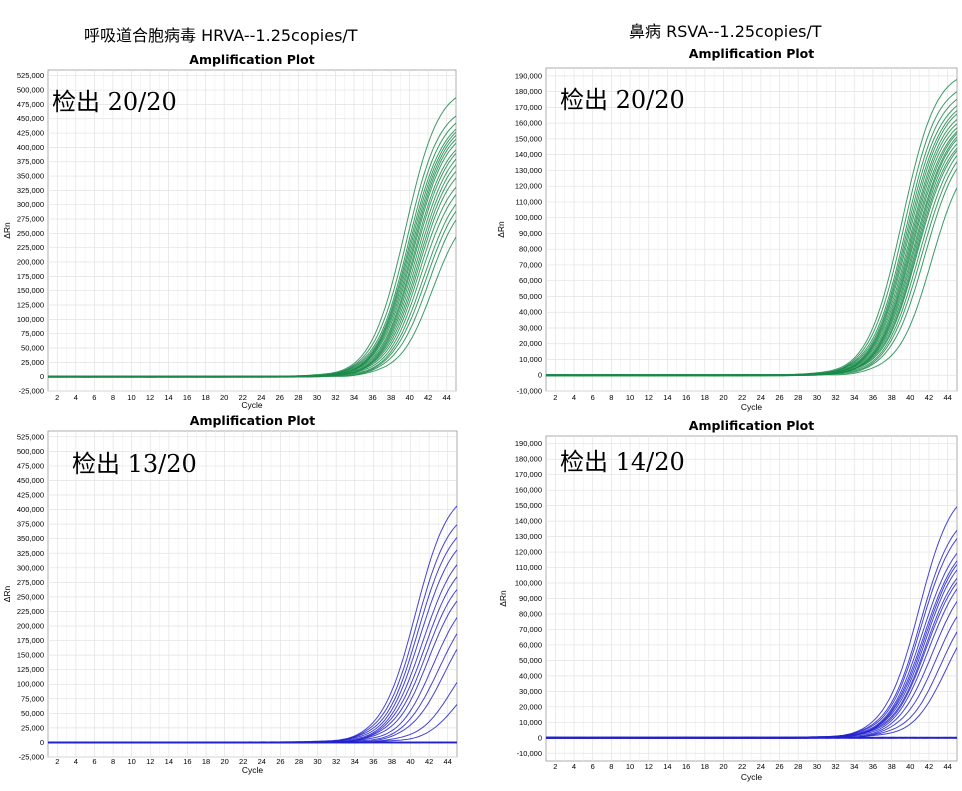 This screenshot has width=962, height=791. Describe the element at coordinates (574, 766) in the screenshot. I see `x-tick-label: 4` at that location.